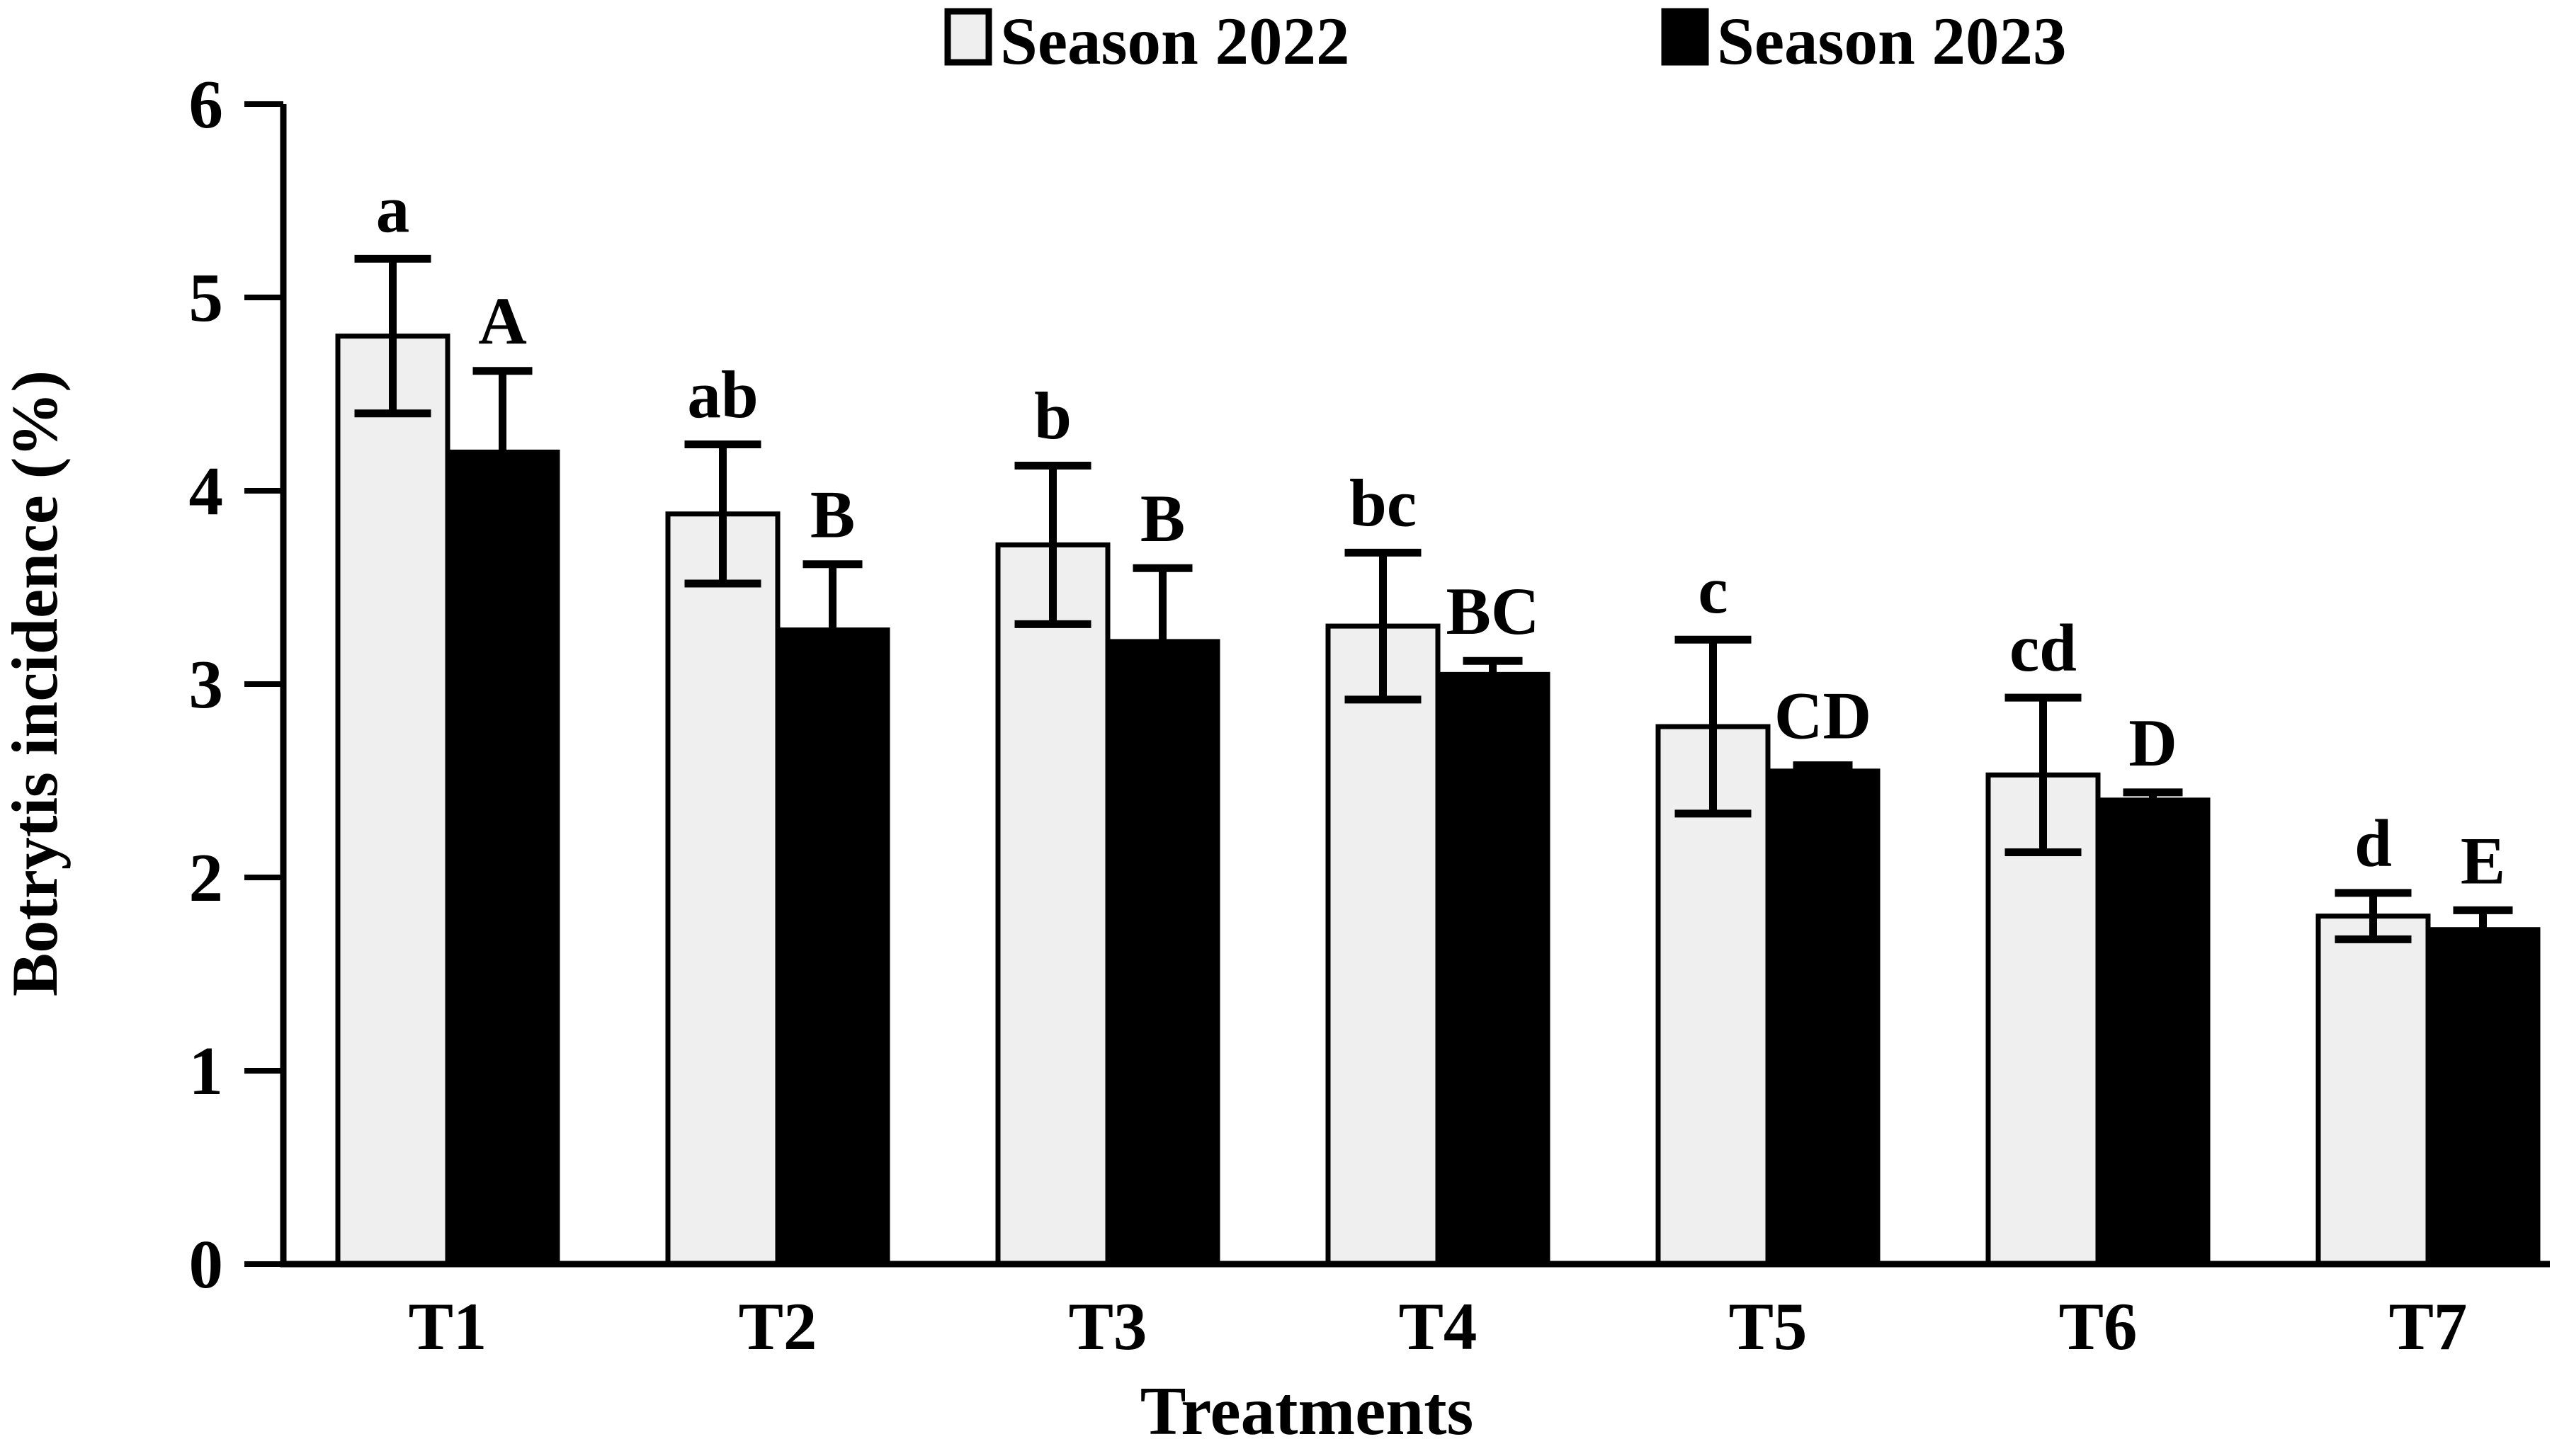  Describe the element at coordinates (502, 322) in the screenshot. I see `sig-label-T1-season-2023: A` at that location.